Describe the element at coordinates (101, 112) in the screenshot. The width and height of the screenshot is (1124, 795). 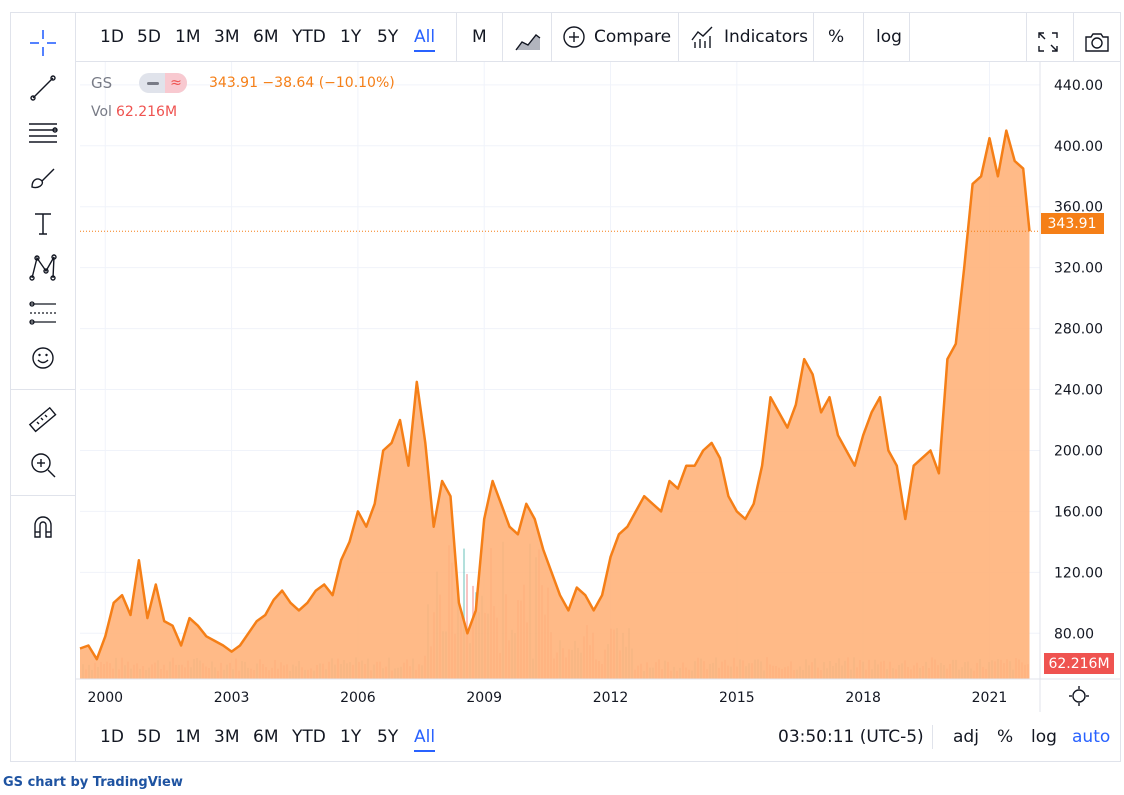
I see `volume-legend-label: Vol` at that location.